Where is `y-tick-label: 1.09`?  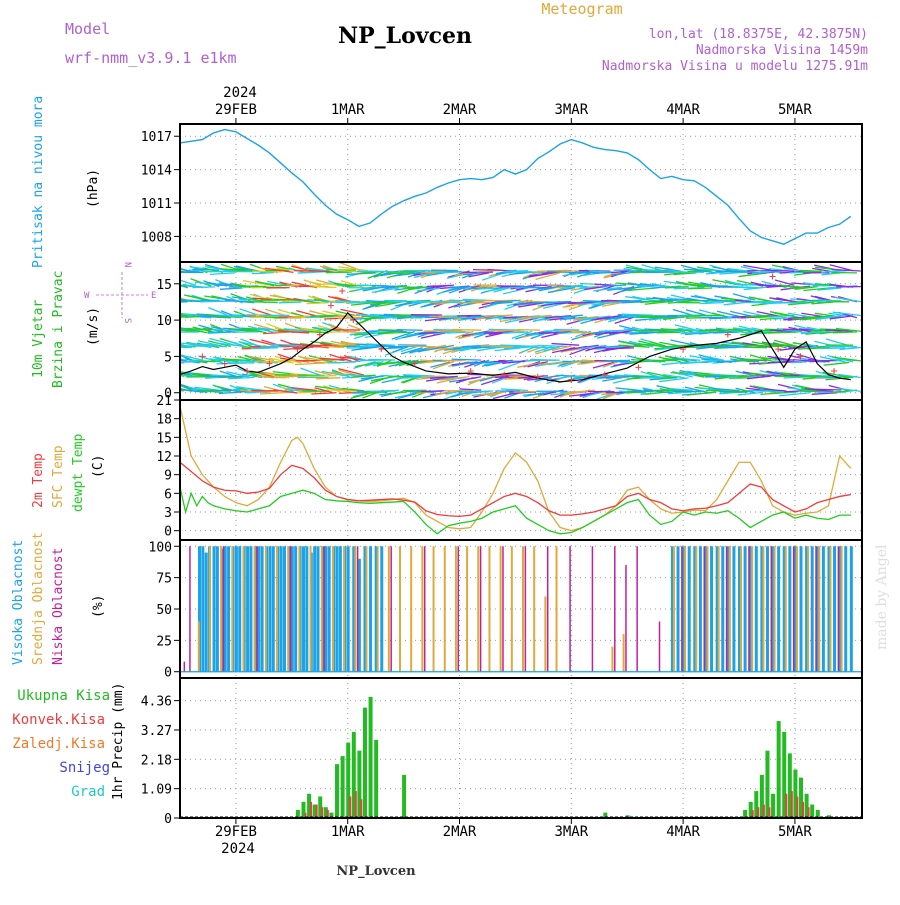 y-tick-label: 1.09 is located at coordinates (156, 790).